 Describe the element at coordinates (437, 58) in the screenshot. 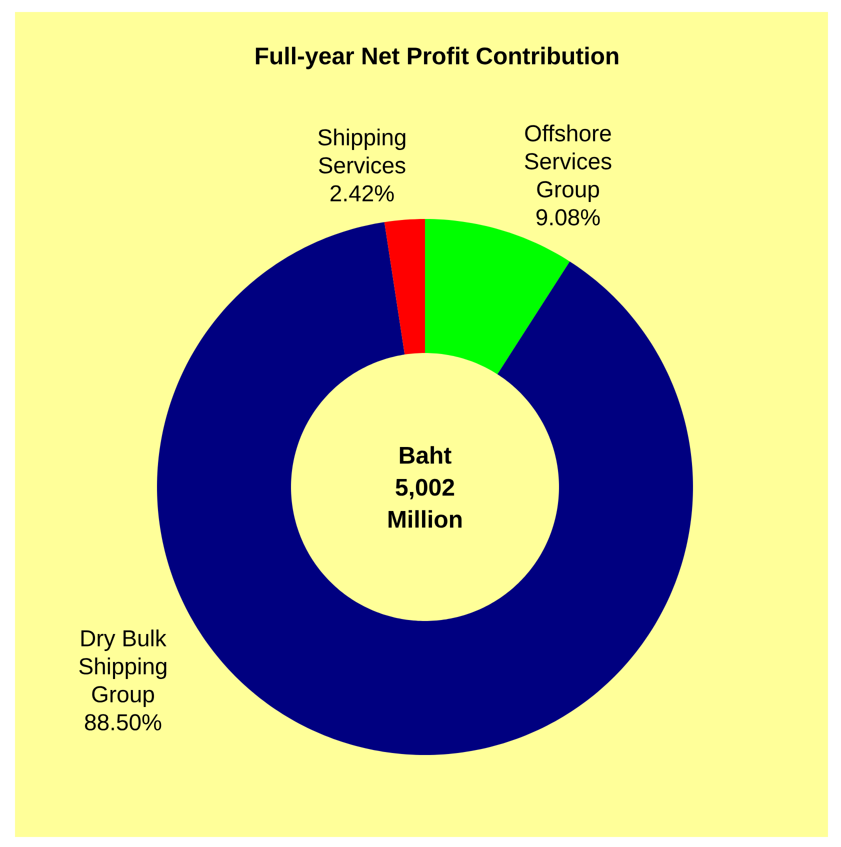

I see `chart-title: Full-year Net Profit Contribution` at that location.